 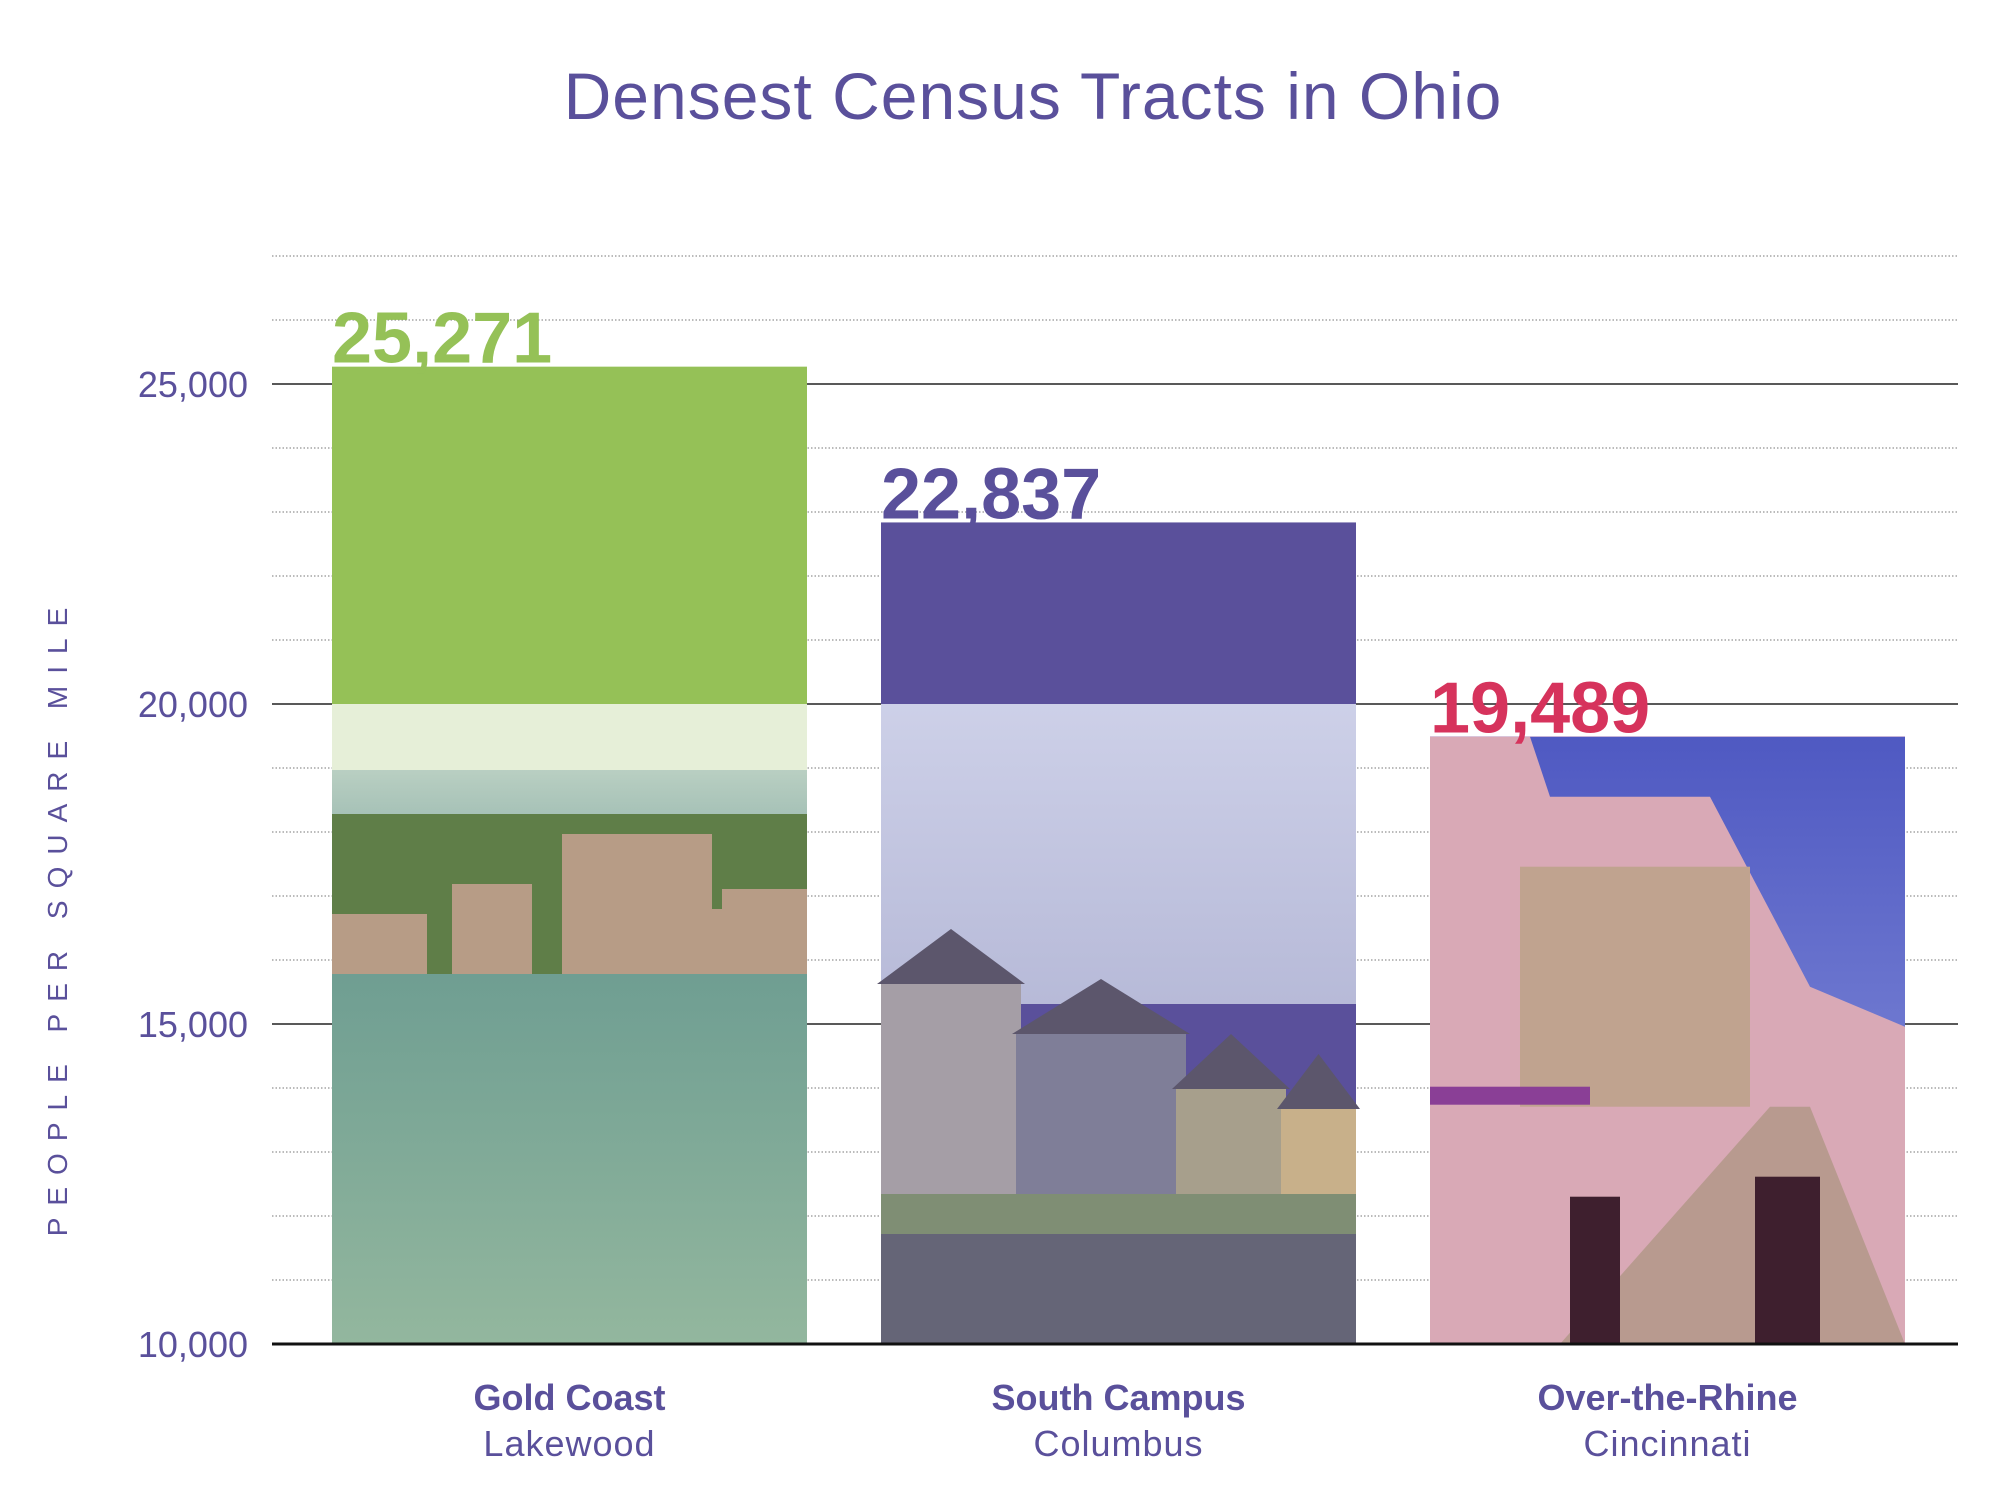 I want to click on category-label: Over-the-Rhine, so click(x=1667, y=1397).